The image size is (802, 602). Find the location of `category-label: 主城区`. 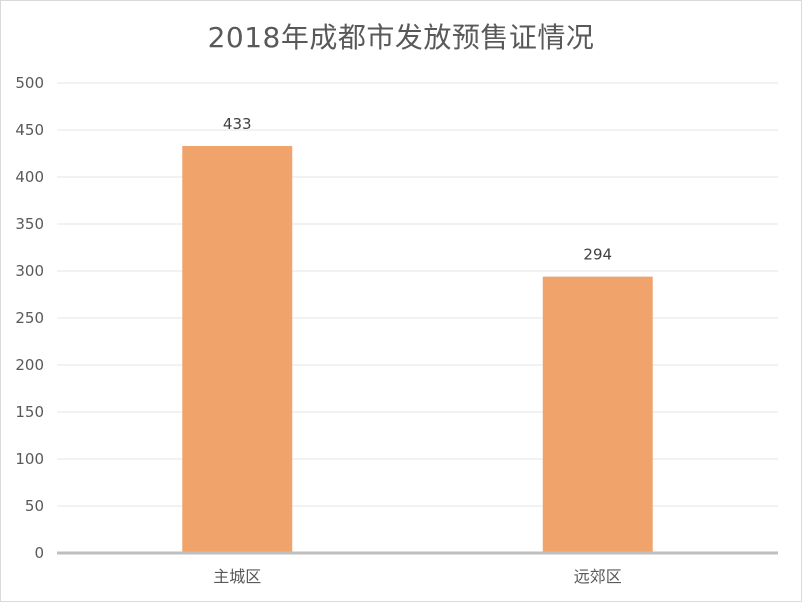

category-label: 主城区 is located at coordinates (237, 576).